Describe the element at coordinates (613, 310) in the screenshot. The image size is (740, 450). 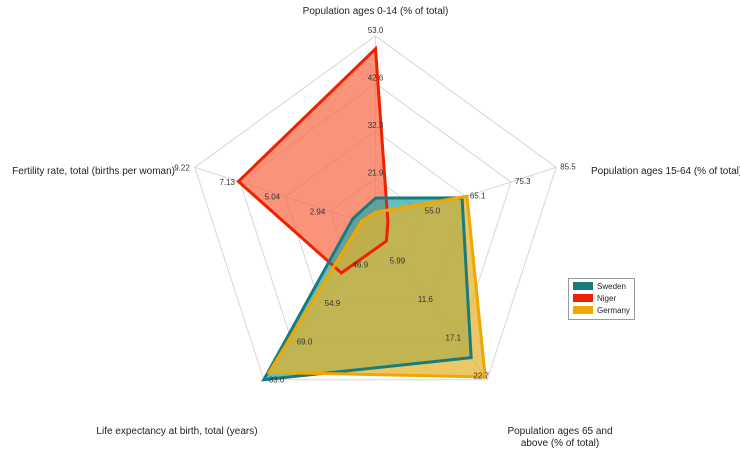
I see `legend-label-germany: Germany` at that location.